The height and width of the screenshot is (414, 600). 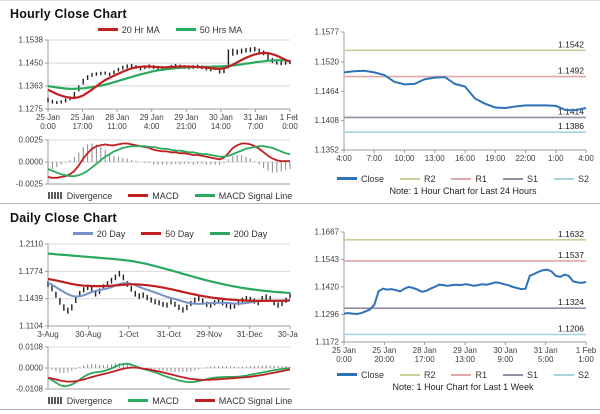 I want to click on svg-text: 1.1275, so click(x=31, y=109).